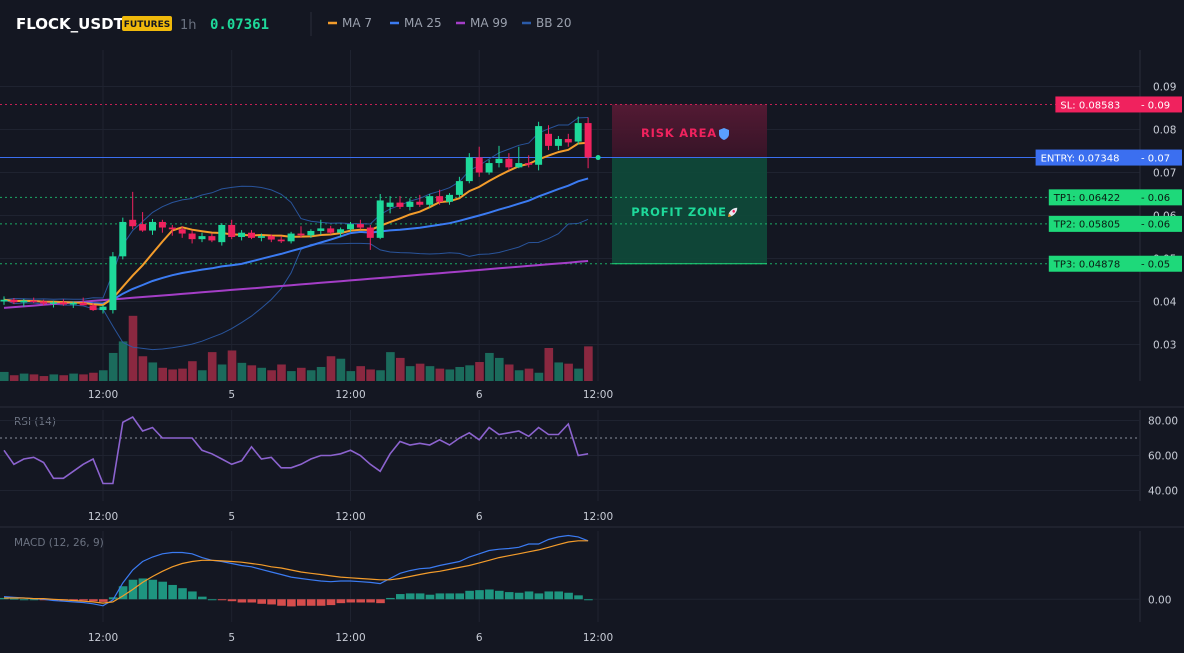 This screenshot has width=1184, height=653. Describe the element at coordinates (188, 25) in the screenshot. I see `interval-label: 1h` at that location.